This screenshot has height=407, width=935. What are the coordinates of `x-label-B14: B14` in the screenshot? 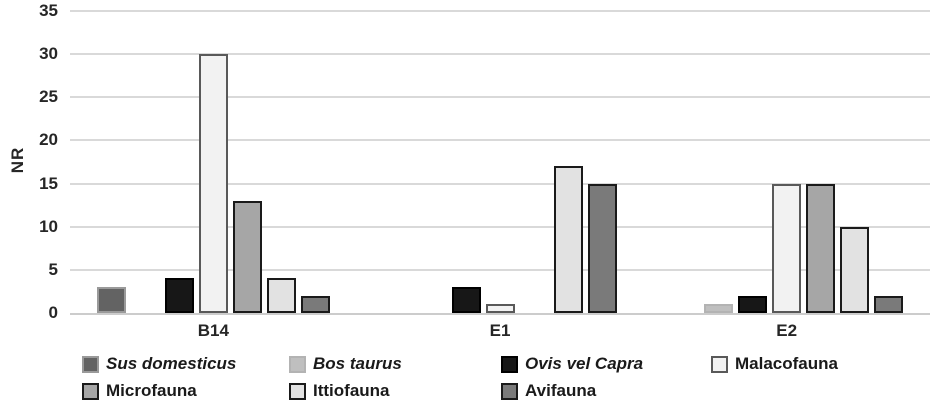 It's located at (213, 330).